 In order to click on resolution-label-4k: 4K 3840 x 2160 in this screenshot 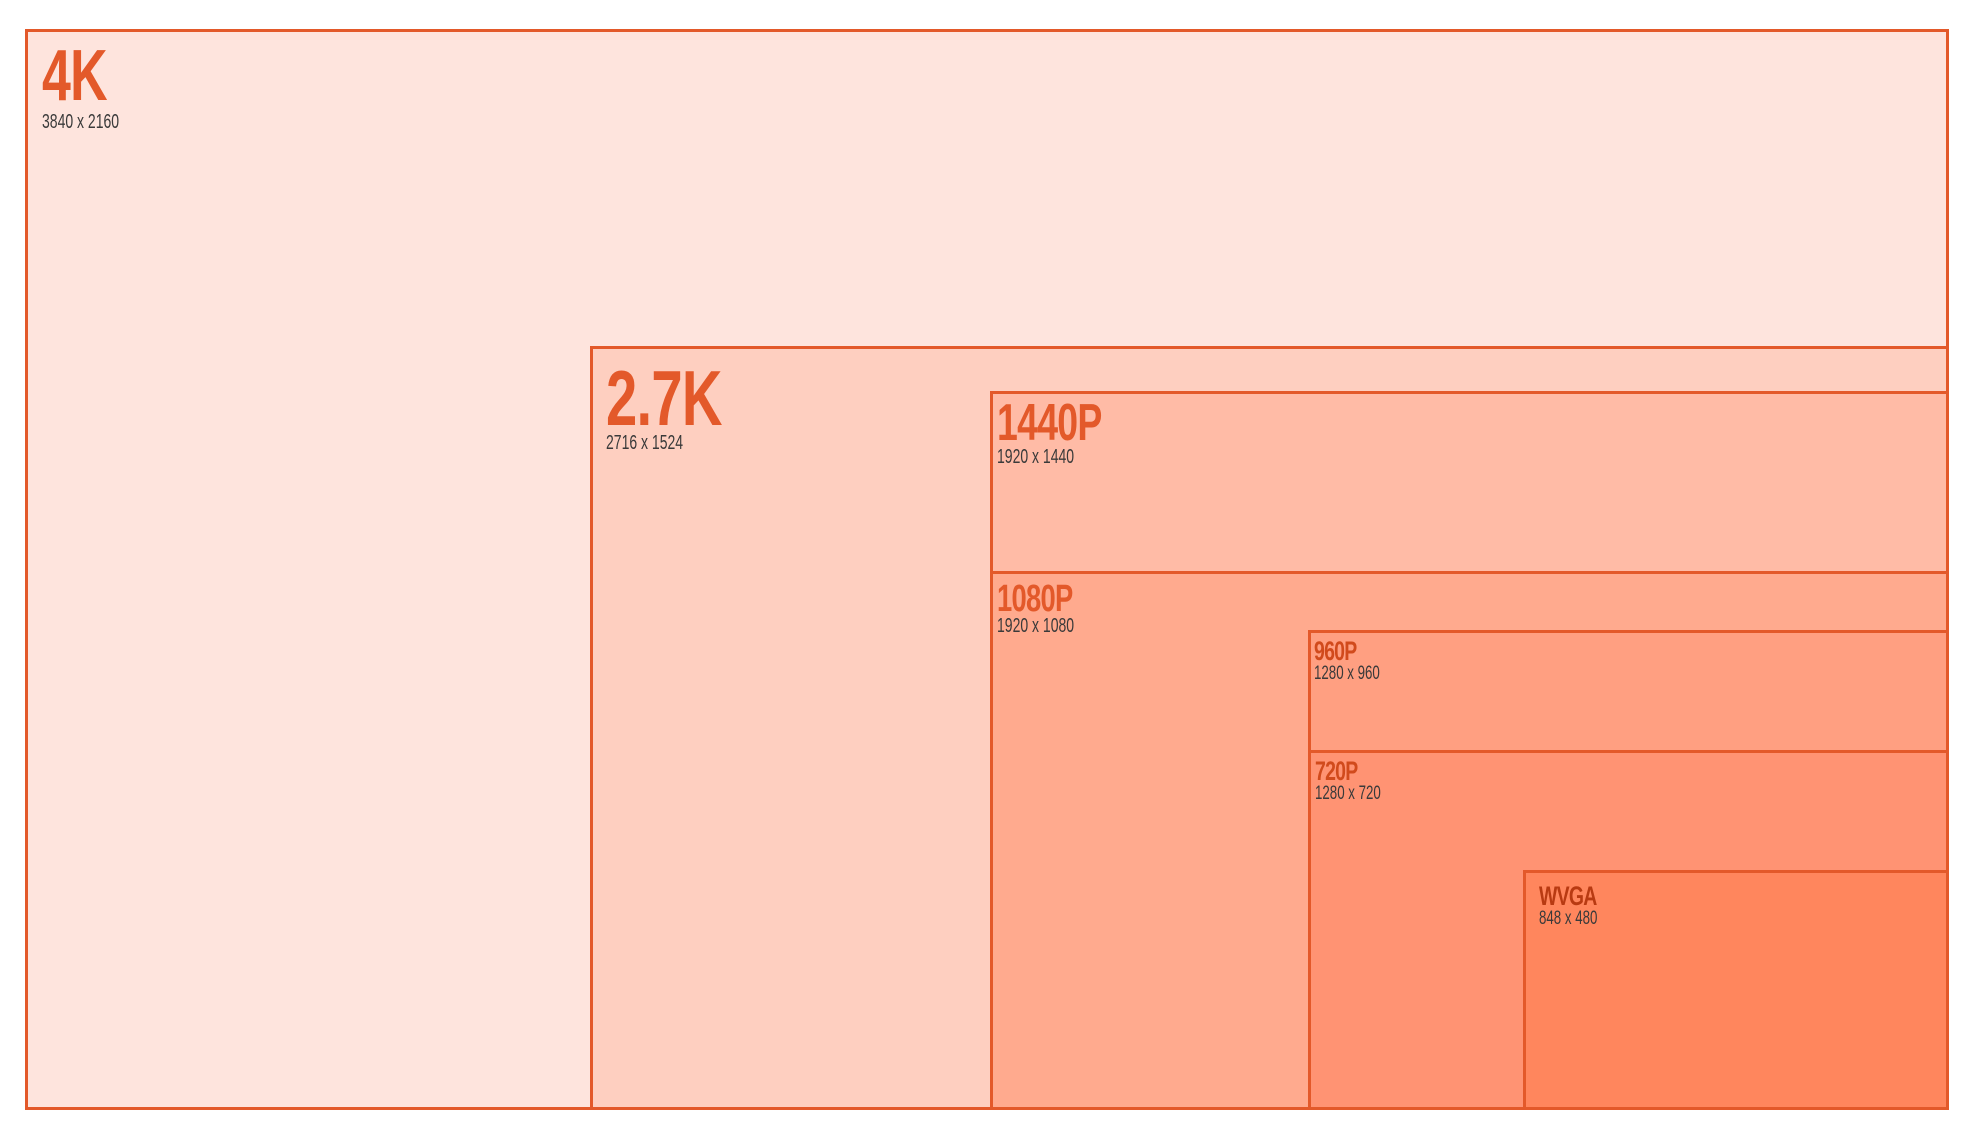, I will do `click(97, 86)`.